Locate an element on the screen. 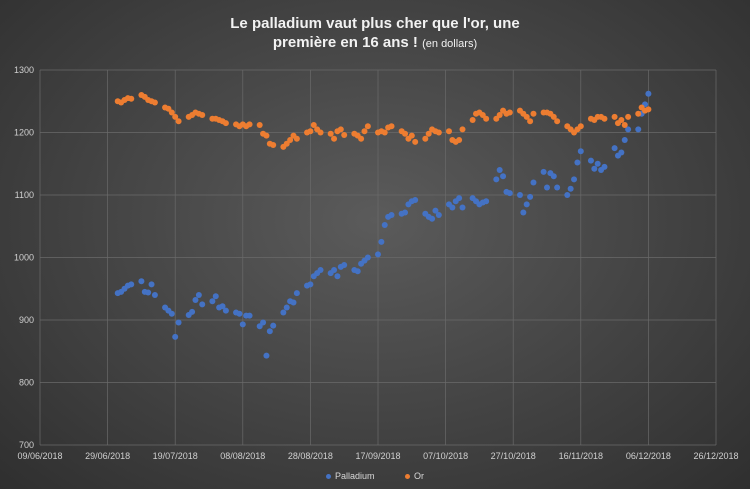 This screenshot has height=489, width=750. x-tick-label: 17/09/2018 is located at coordinates (377, 456).